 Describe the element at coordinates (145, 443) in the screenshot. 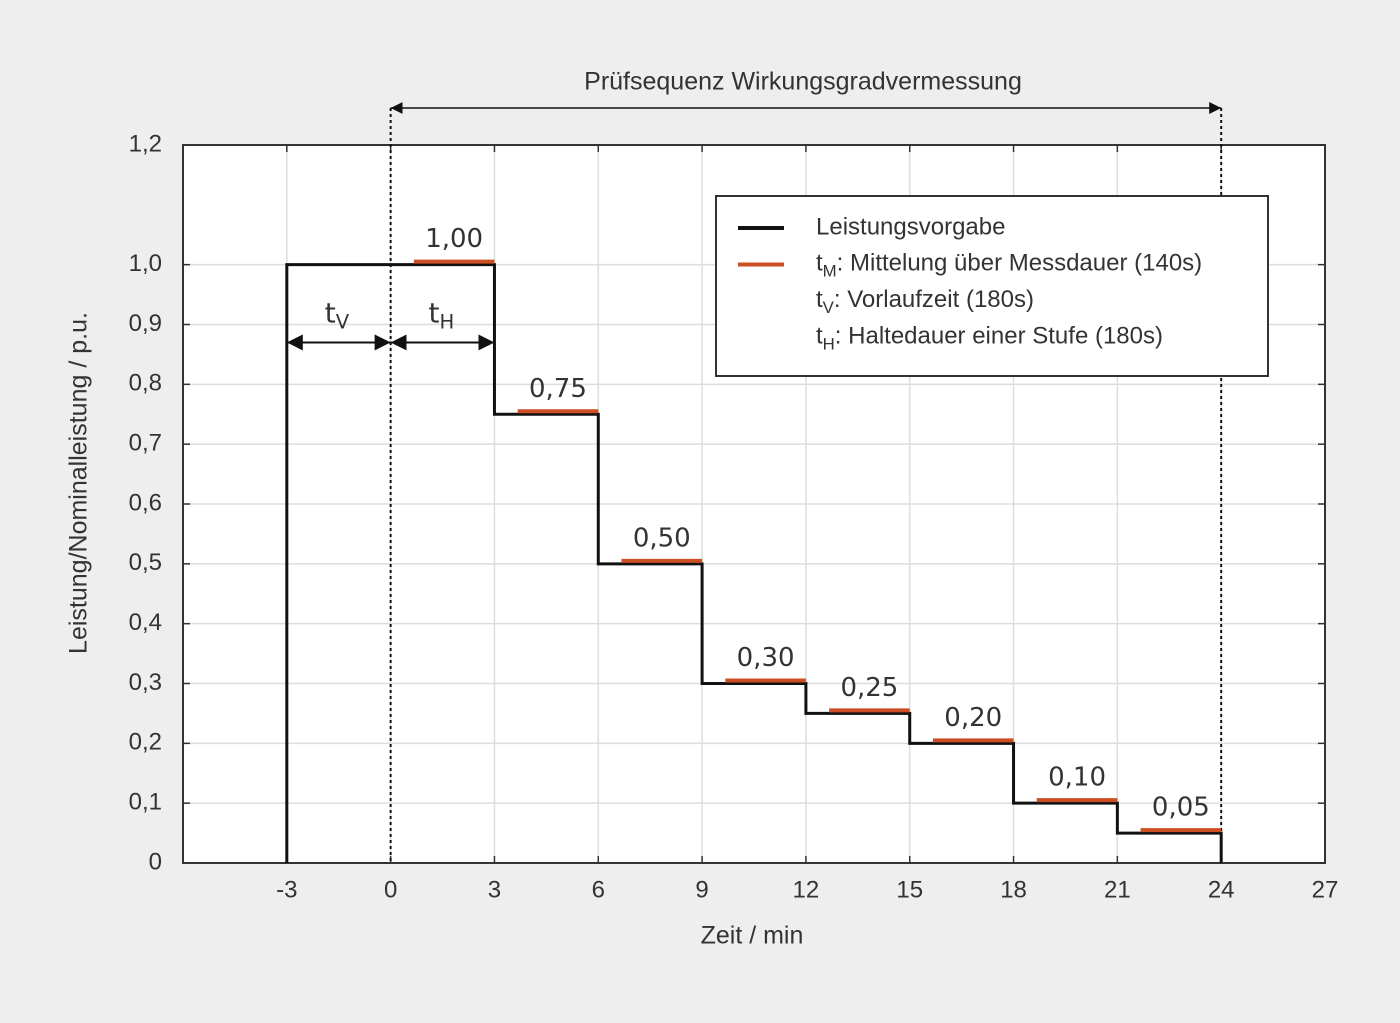

I see `y-tick-label: 0,7` at that location.